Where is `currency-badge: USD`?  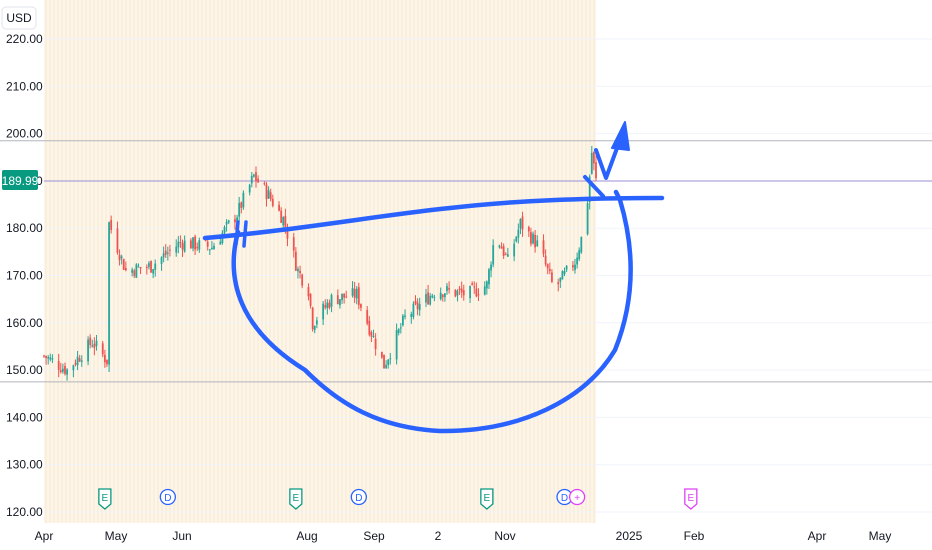 currency-badge: USD is located at coordinates (19, 18).